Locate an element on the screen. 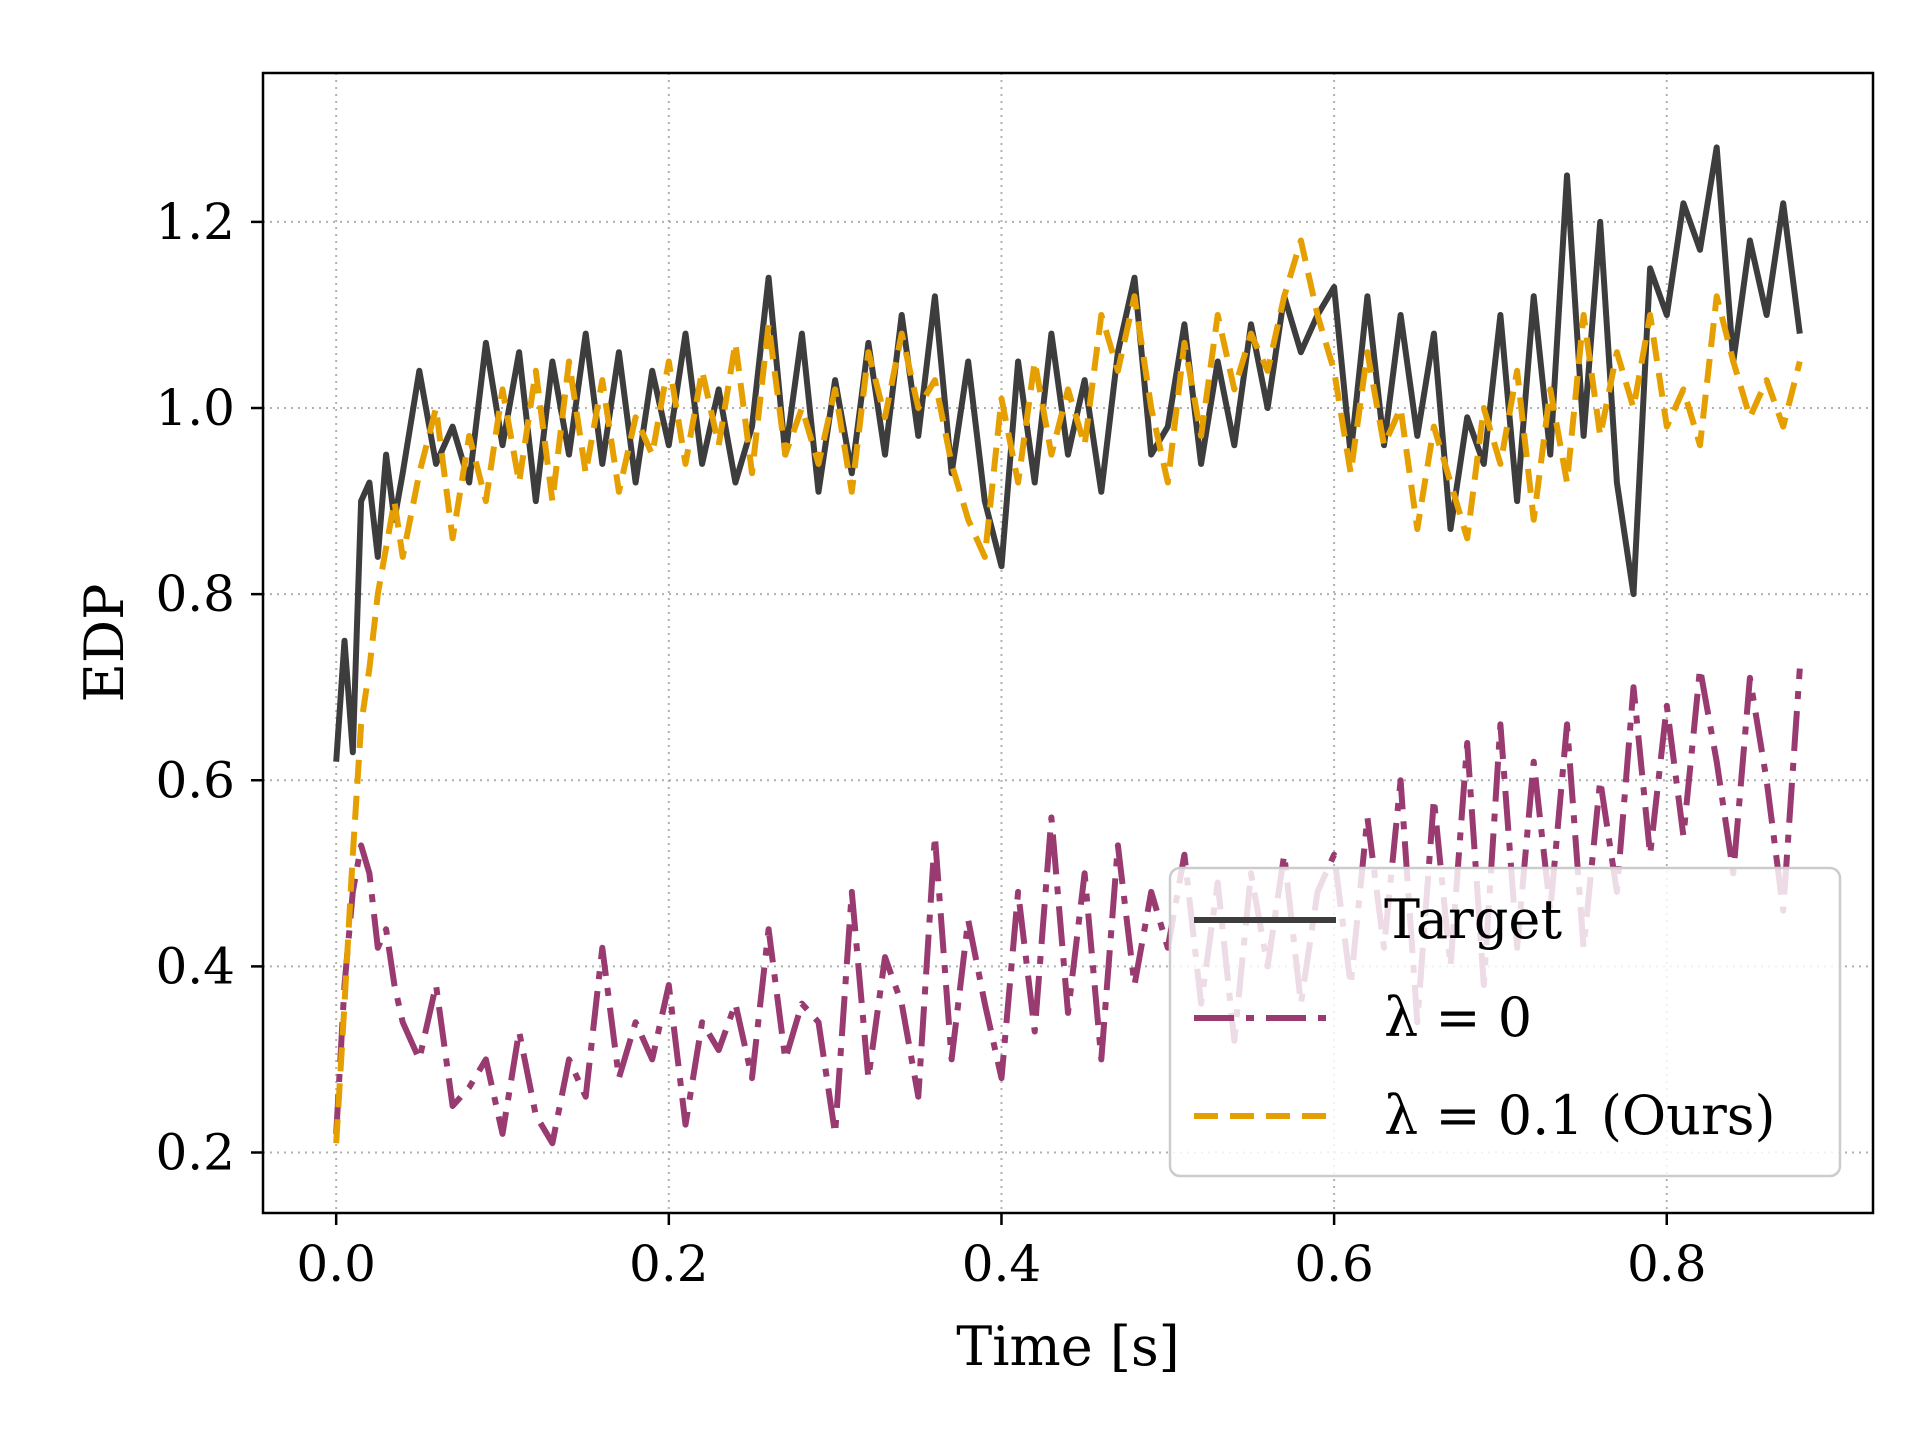 This screenshot has width=1920, height=1440. legend: Target λ = 0 λ = 0.1 (Ours) is located at coordinates (1505, 1022).